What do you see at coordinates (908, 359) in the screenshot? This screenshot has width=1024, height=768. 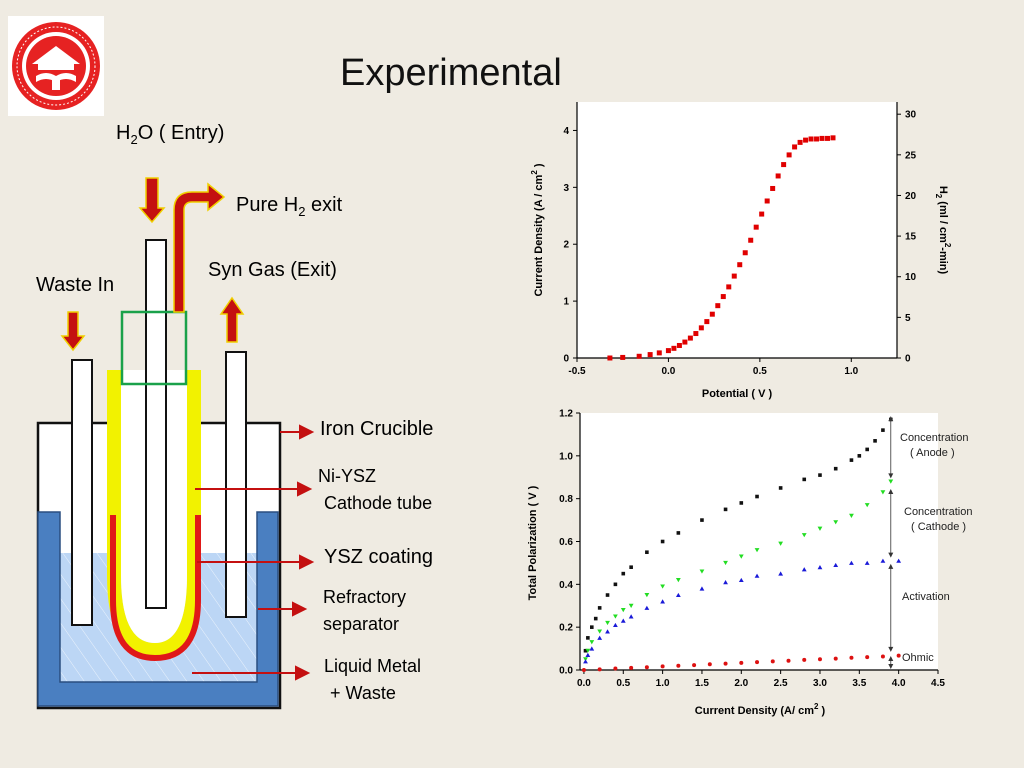 I see `chart1-y2tick-label: 0` at bounding box center [908, 359].